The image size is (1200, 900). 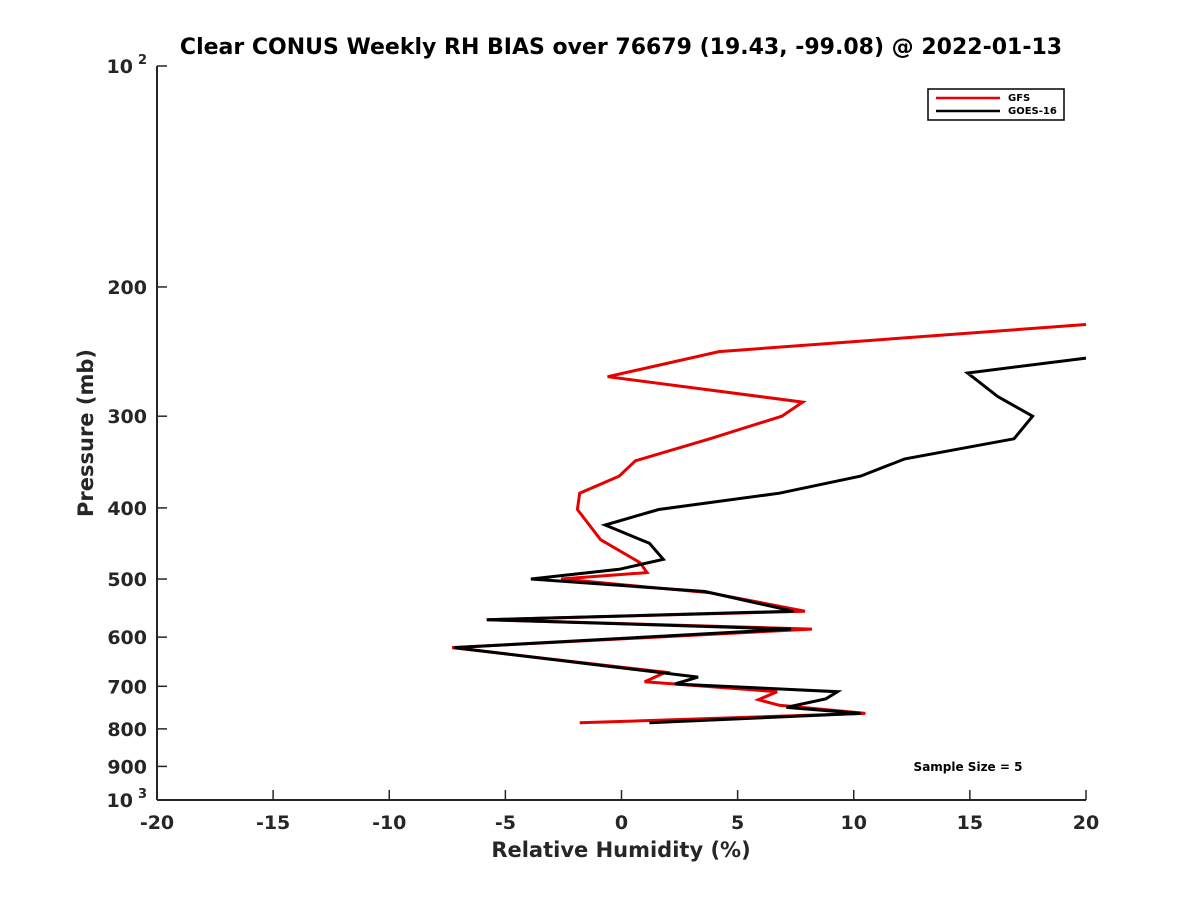 I want to click on y-tick-exponent: 2, so click(x=142, y=60).